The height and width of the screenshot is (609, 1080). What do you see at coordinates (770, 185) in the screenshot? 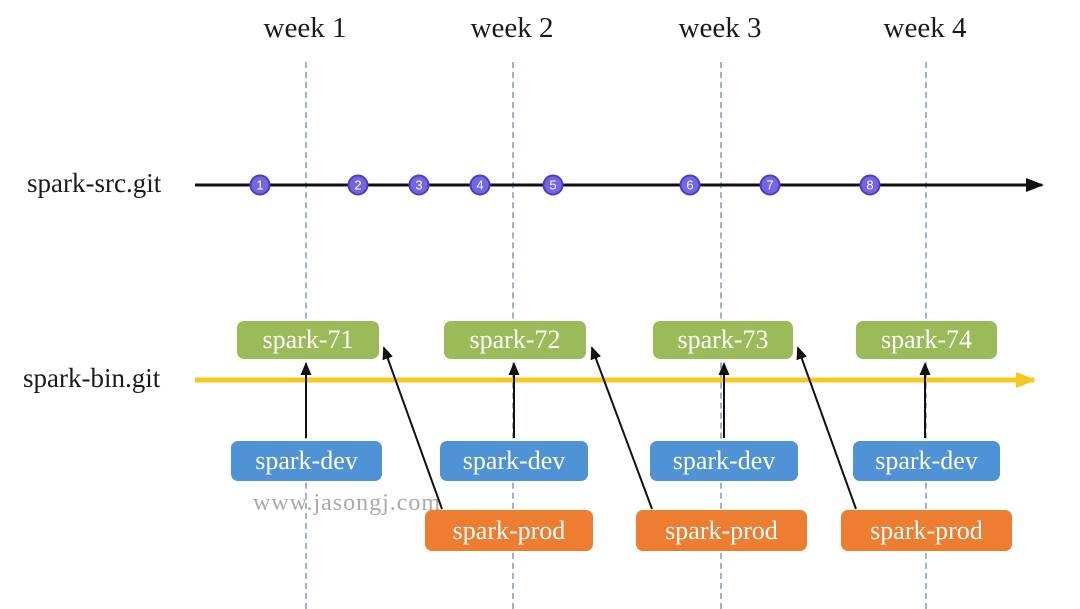
I see `commit-node-7: 7` at bounding box center [770, 185].